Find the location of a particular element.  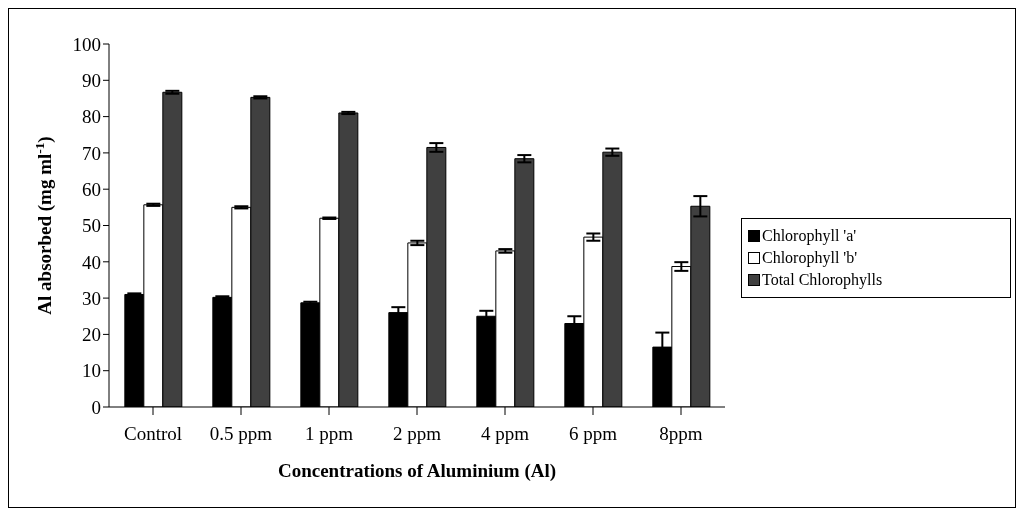

x-axis-title: Concentrations of Aluminium (Al) is located at coordinates (417, 471).